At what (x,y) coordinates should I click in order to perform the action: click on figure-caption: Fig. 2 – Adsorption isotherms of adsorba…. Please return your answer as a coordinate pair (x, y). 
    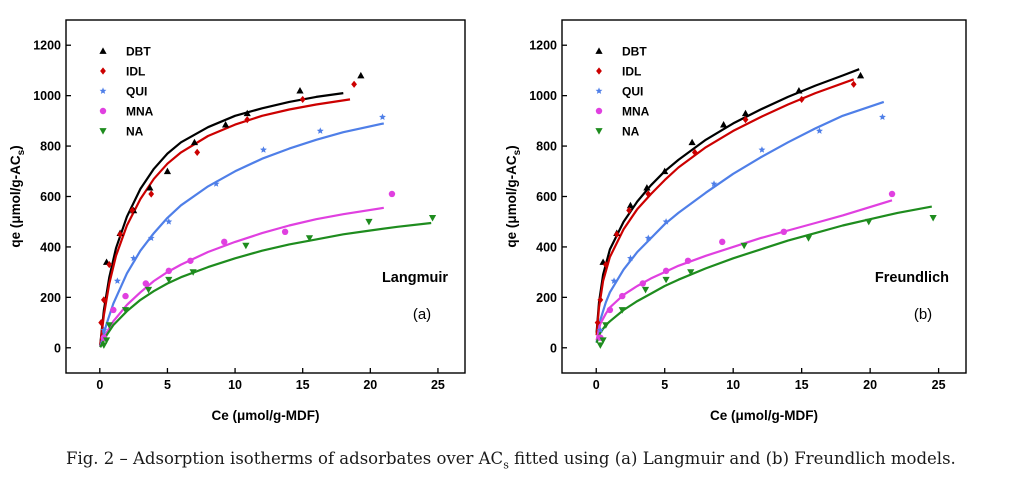
    Looking at the image, I should click on (536, 460).